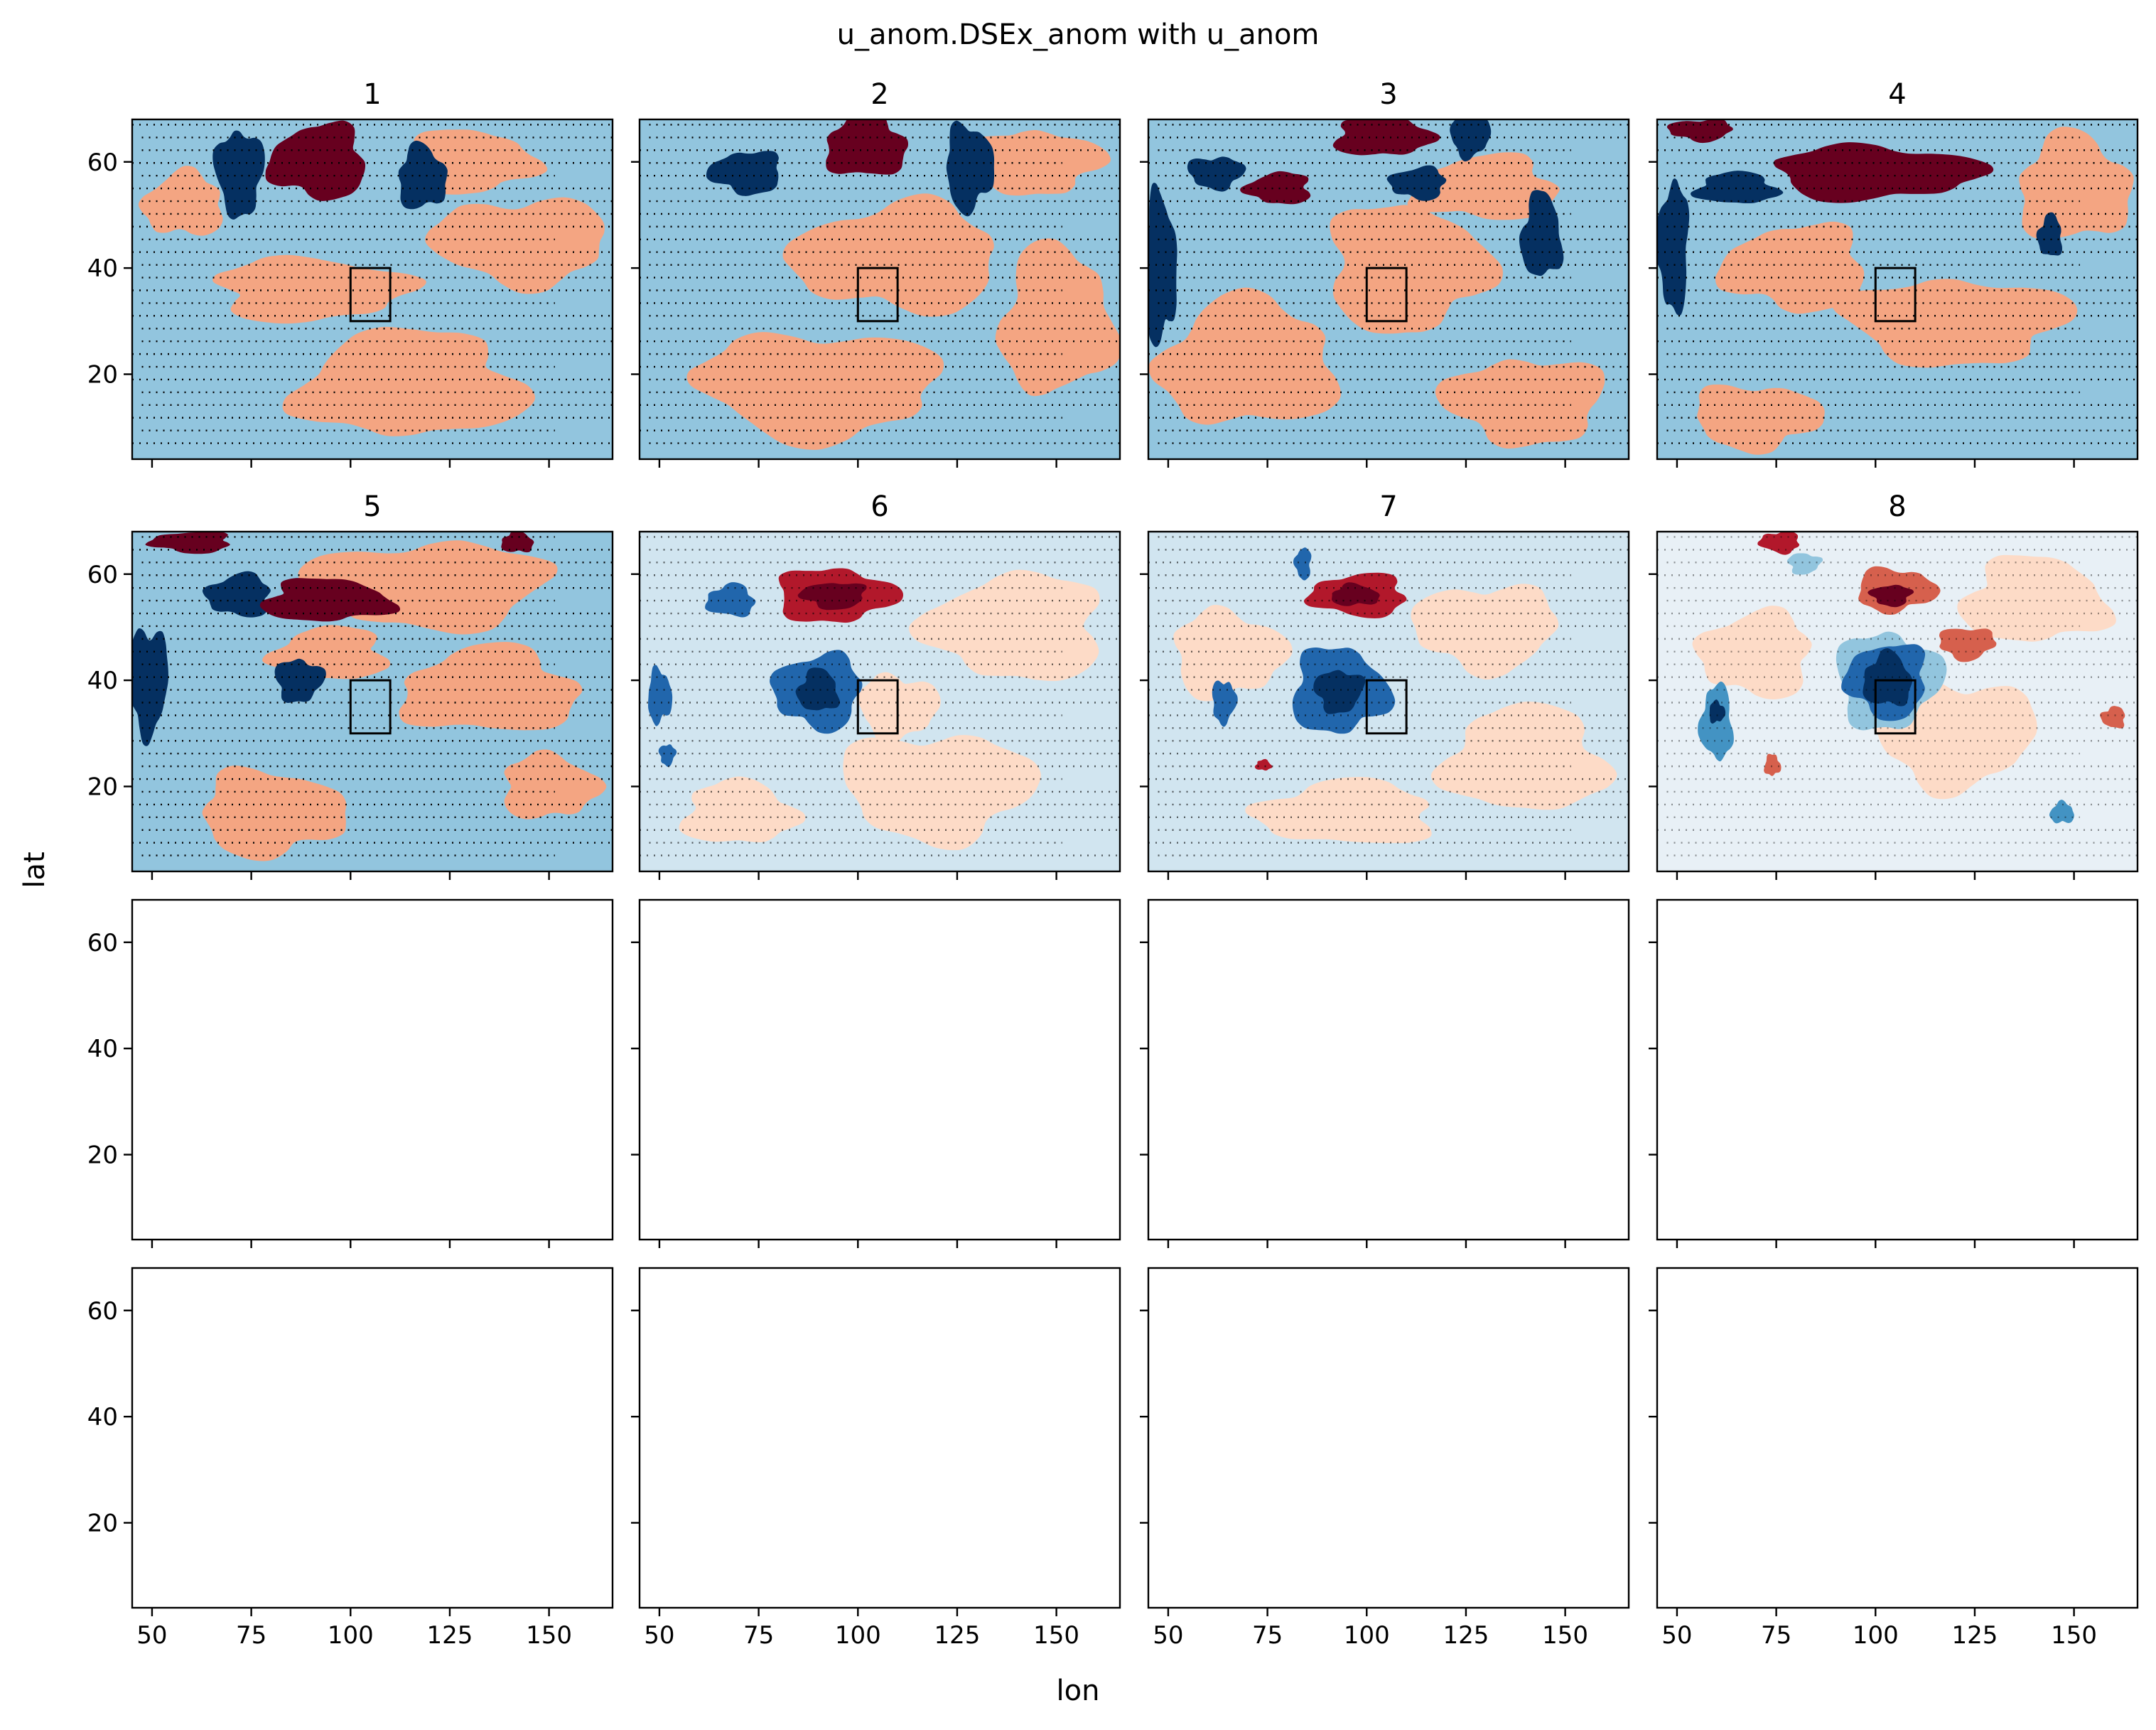 Image resolution: width=2156 pixels, height=1730 pixels. I want to click on subplot-14: 50 75 100 125 150, so click(876, 1458).